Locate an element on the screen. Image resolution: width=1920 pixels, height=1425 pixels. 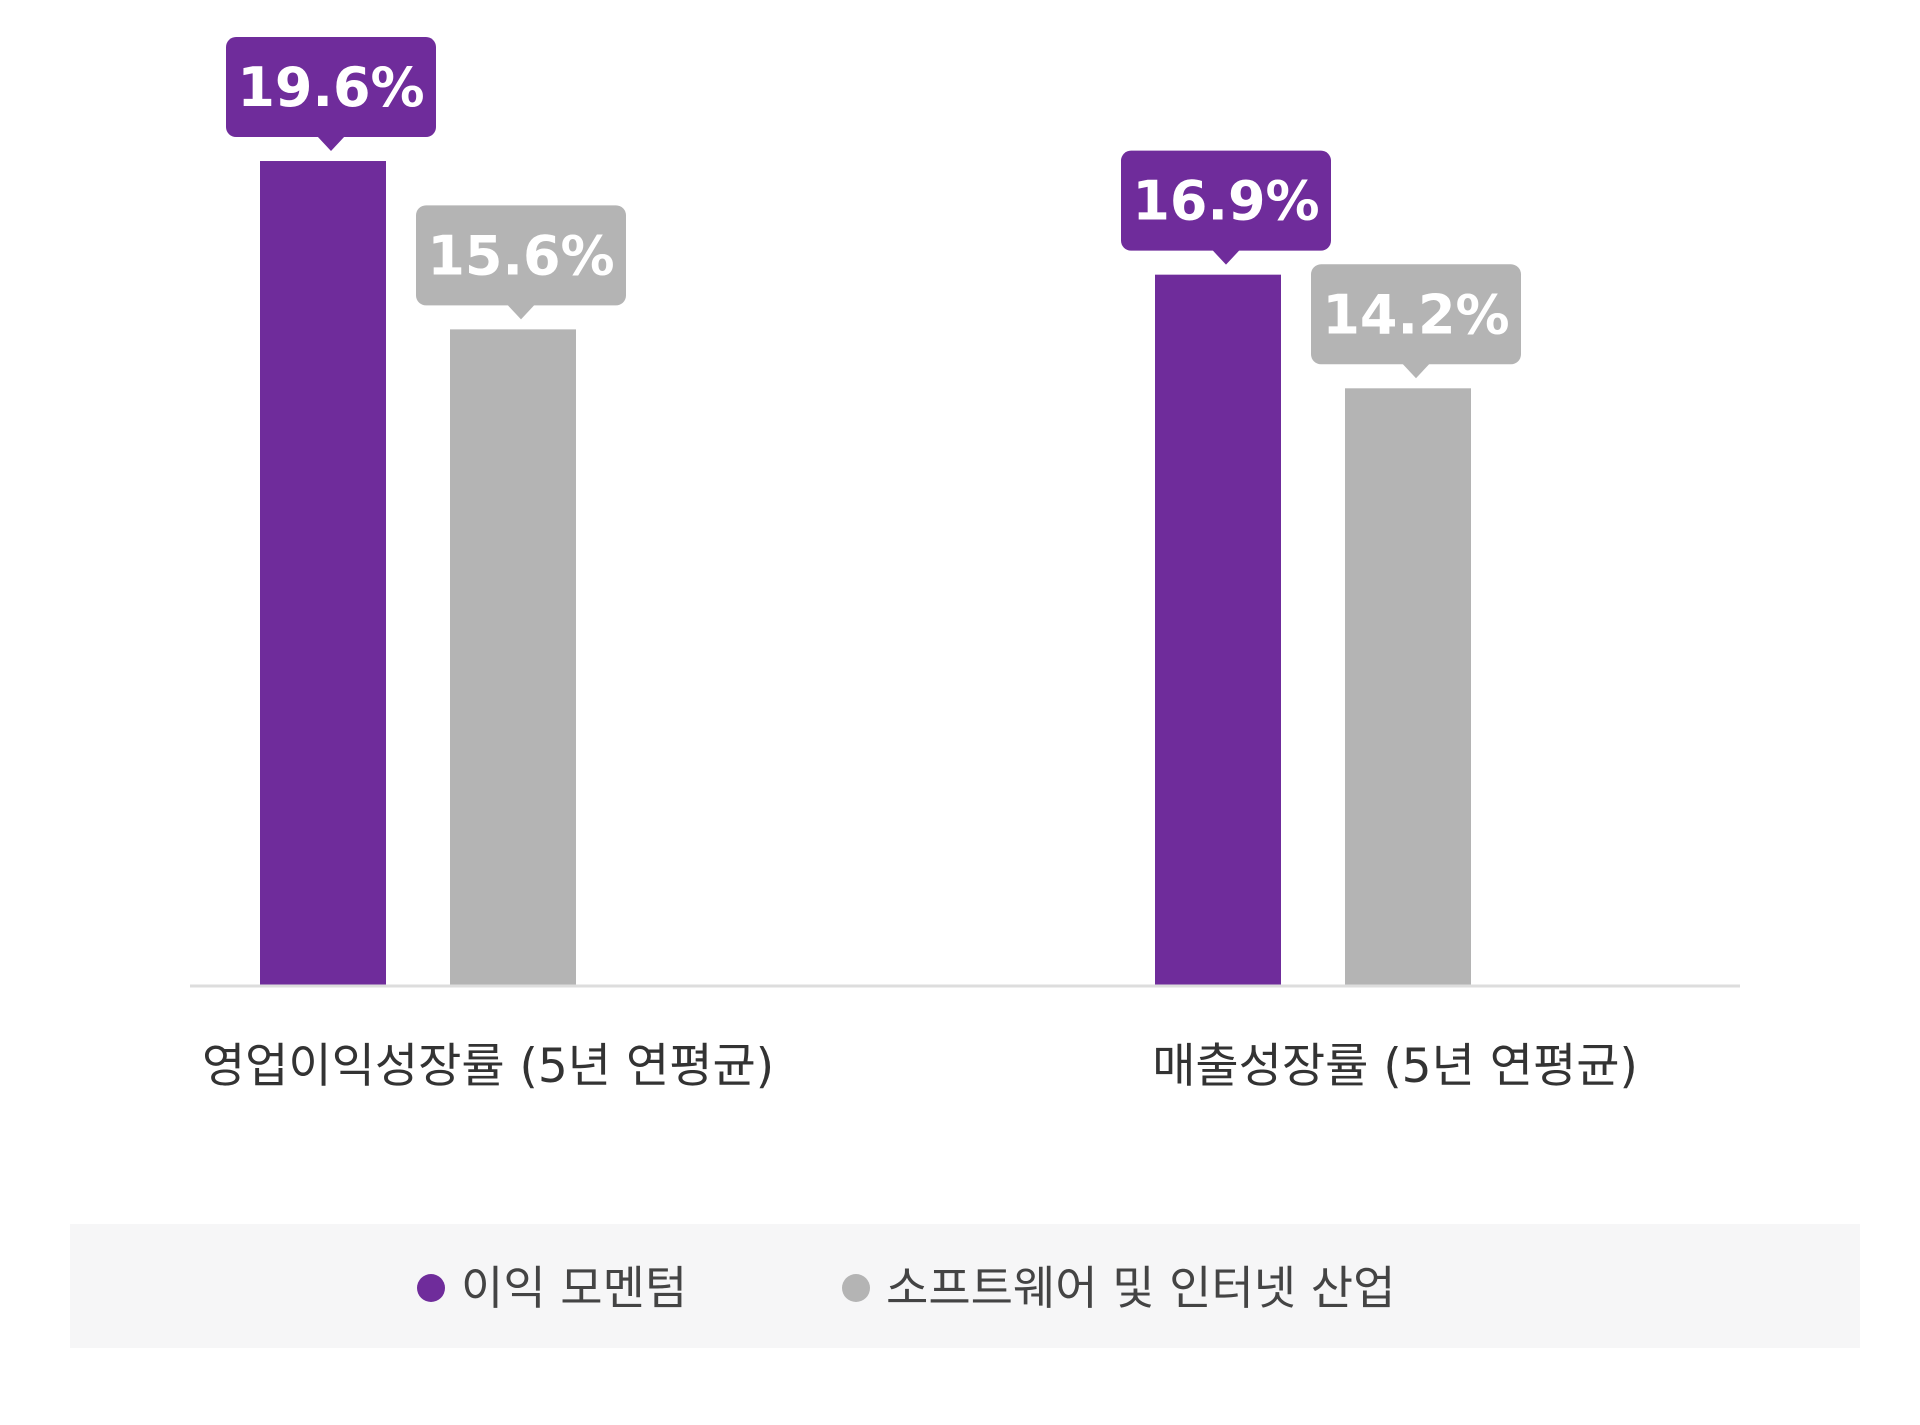
category-labels-layer: 영업이익성장률 (5년 연평균) 매출성장률 (5년 연평균) is located at coordinates (920, 1066).